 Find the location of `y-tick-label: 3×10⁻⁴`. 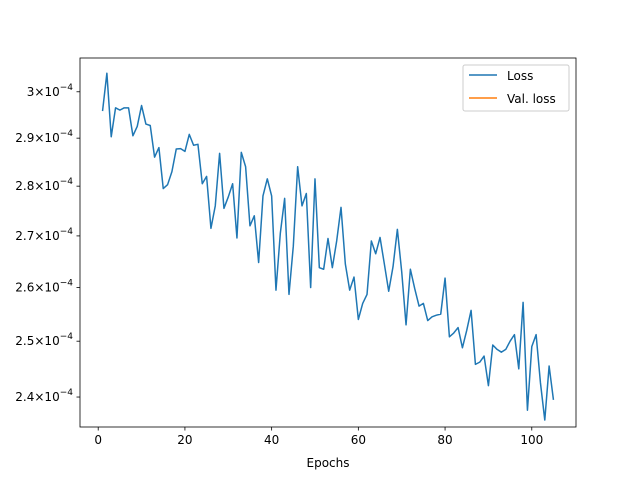

y-tick-label: 3×10⁻⁴ is located at coordinates (50, 91).